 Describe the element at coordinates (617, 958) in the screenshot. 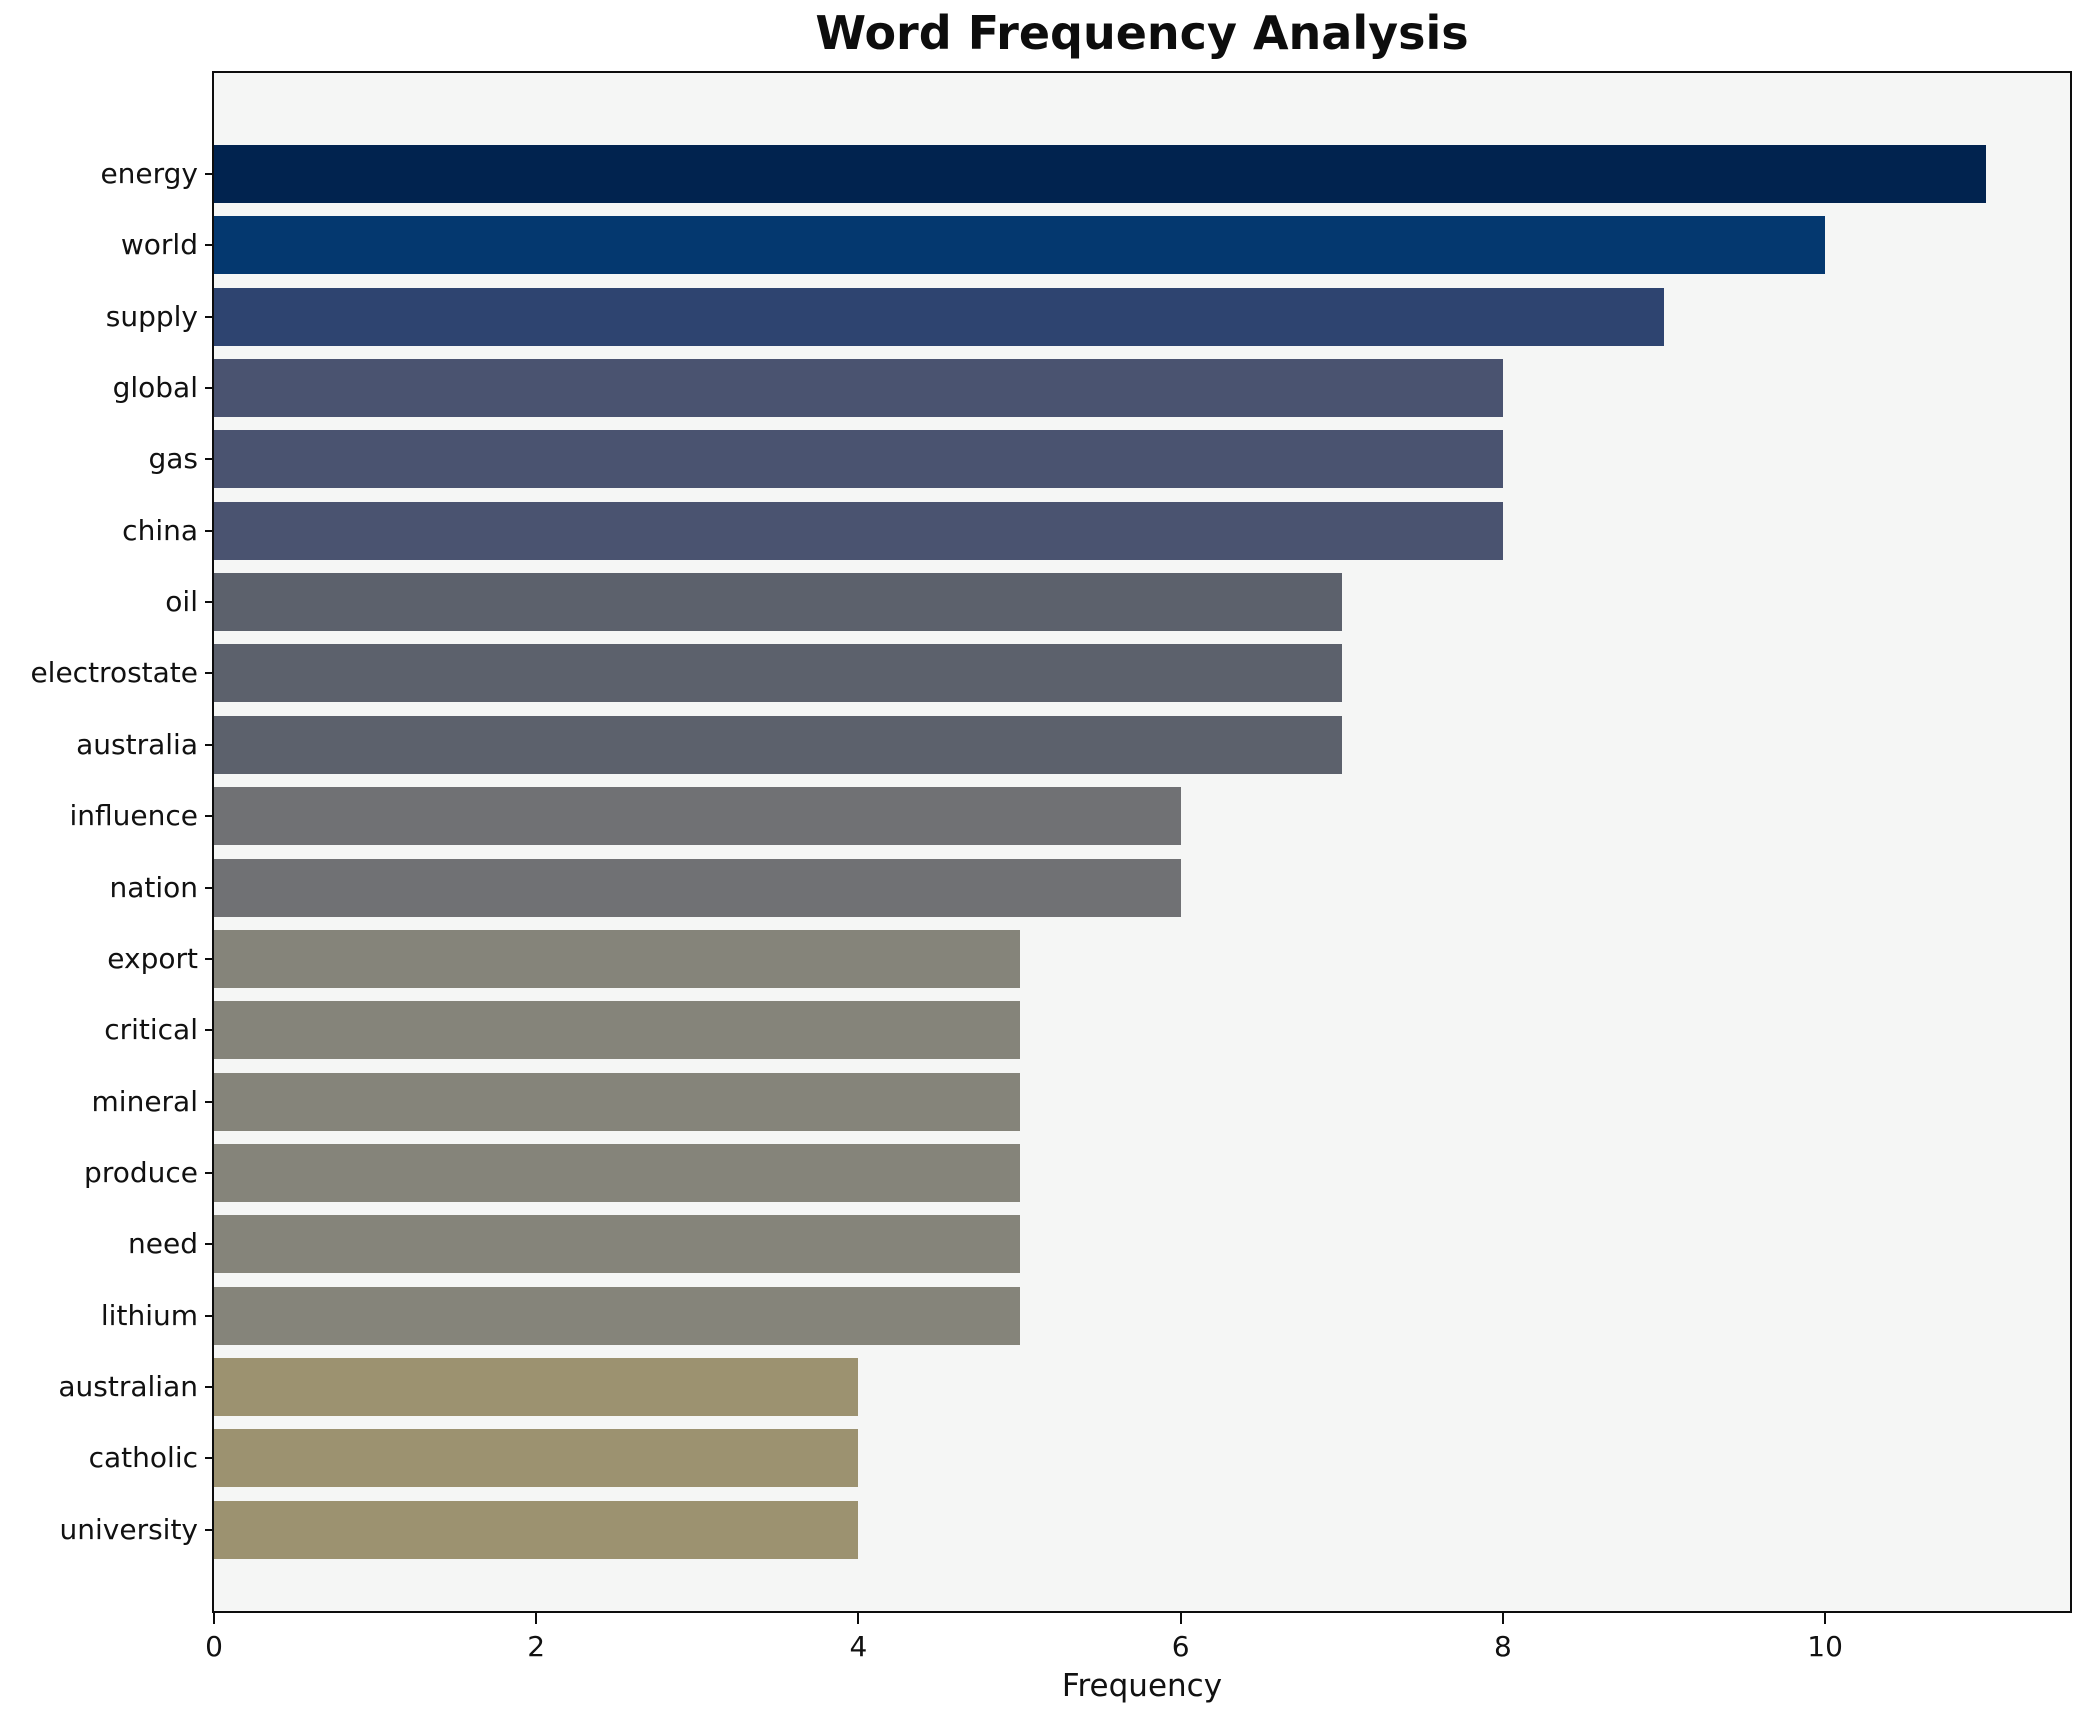

I see `bar-export` at that location.